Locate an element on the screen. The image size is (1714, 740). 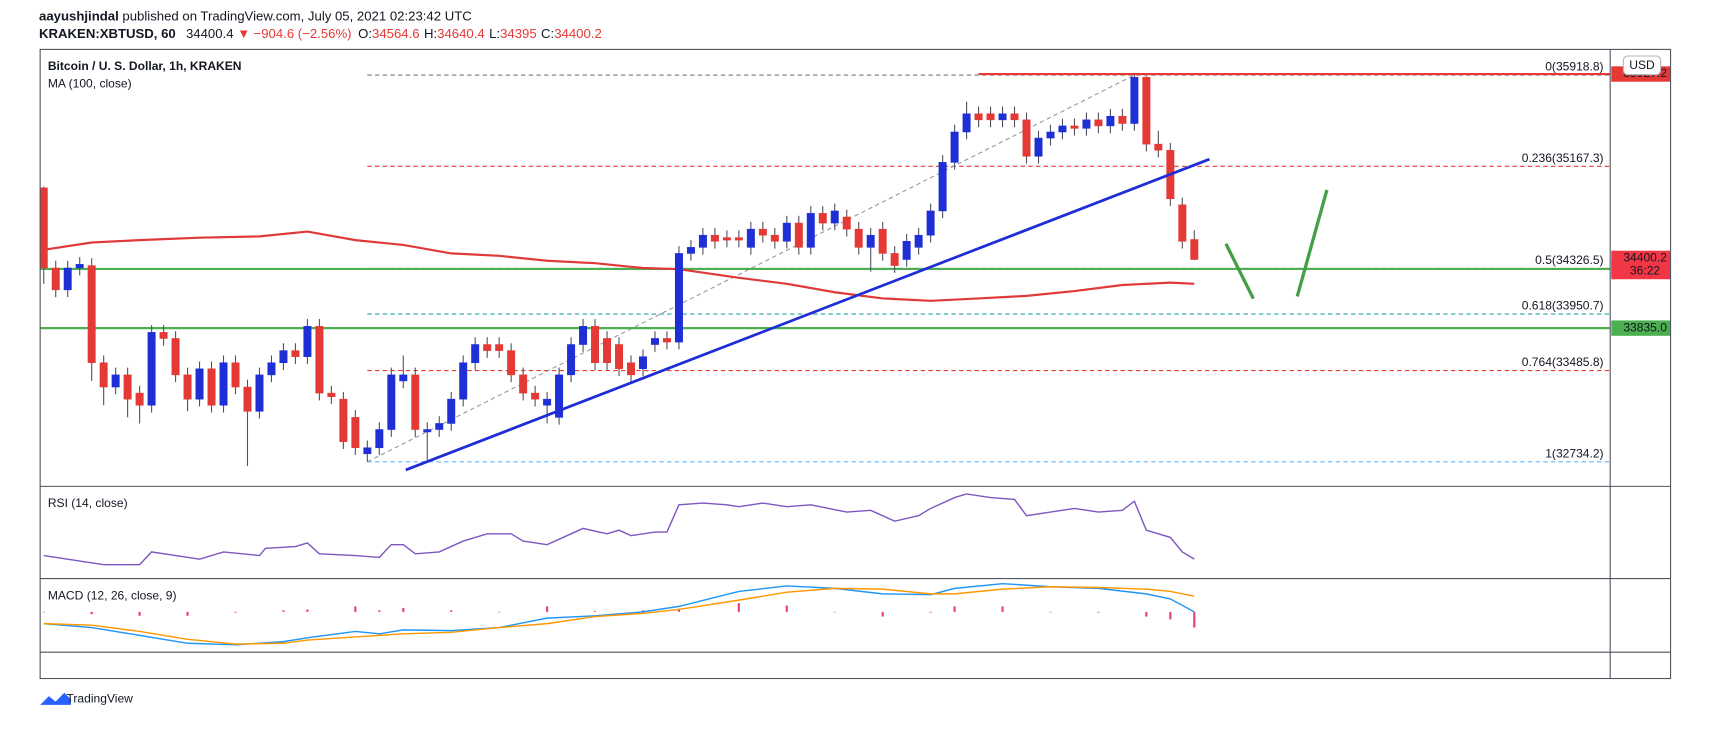
fib-label: 0.5(34326.5) is located at coordinates (1569, 260).